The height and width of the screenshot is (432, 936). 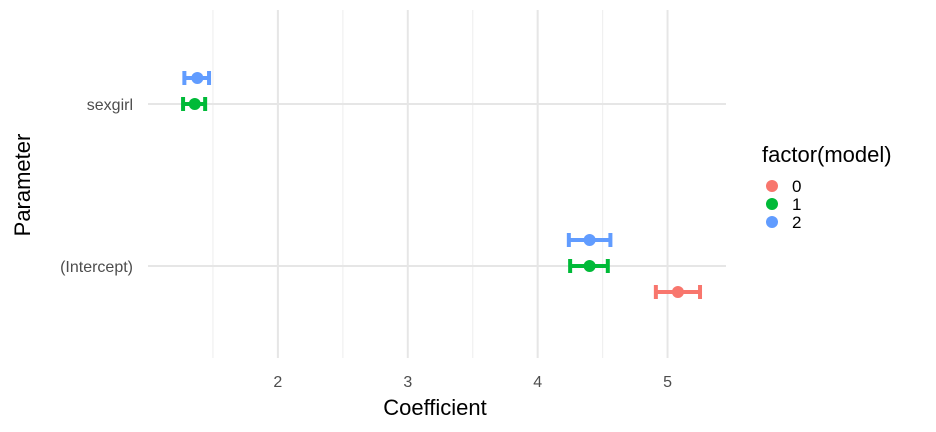 I want to click on y-axis-title: Parameter, so click(x=22, y=185).